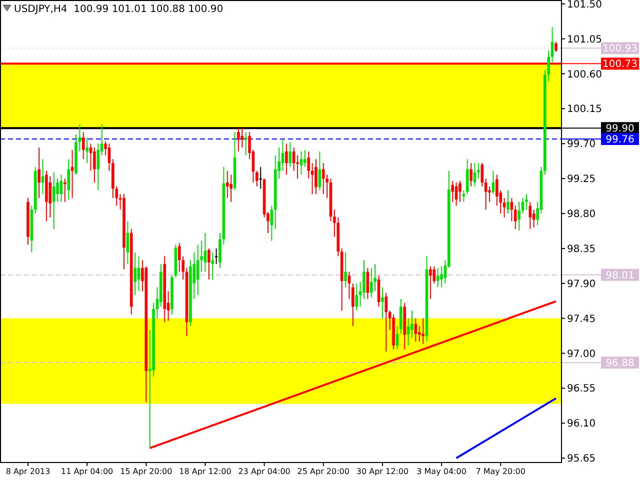 The height and width of the screenshot is (480, 640). What do you see at coordinates (584, 5) in the screenshot?
I see `y-tick-label: 101.50` at bounding box center [584, 5].